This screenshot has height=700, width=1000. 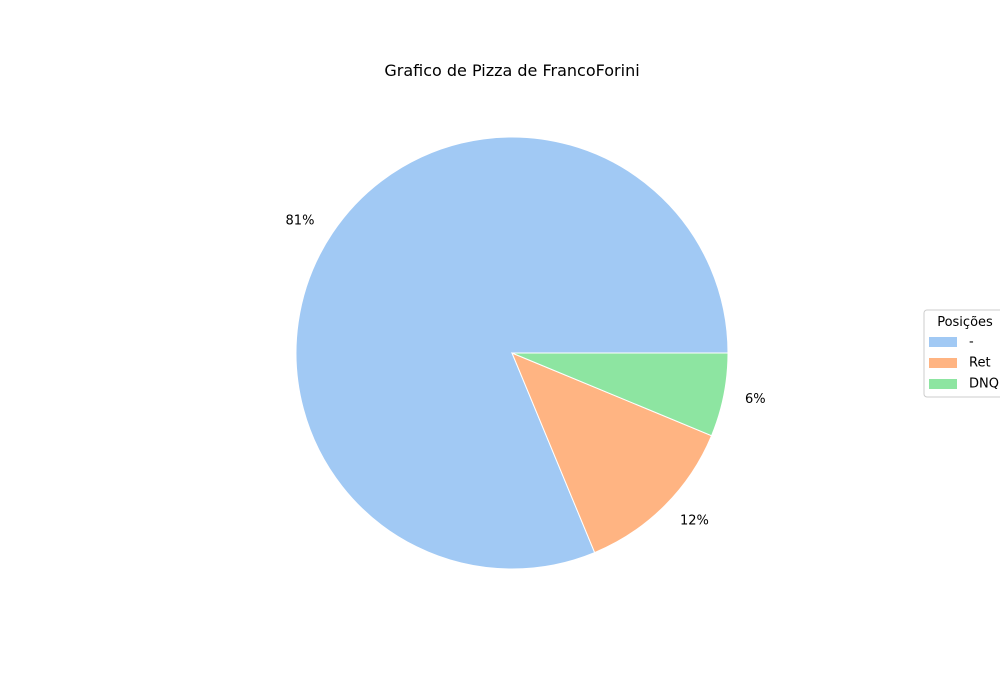 I want to click on slice-percentage-label: 12%, so click(x=694, y=521).